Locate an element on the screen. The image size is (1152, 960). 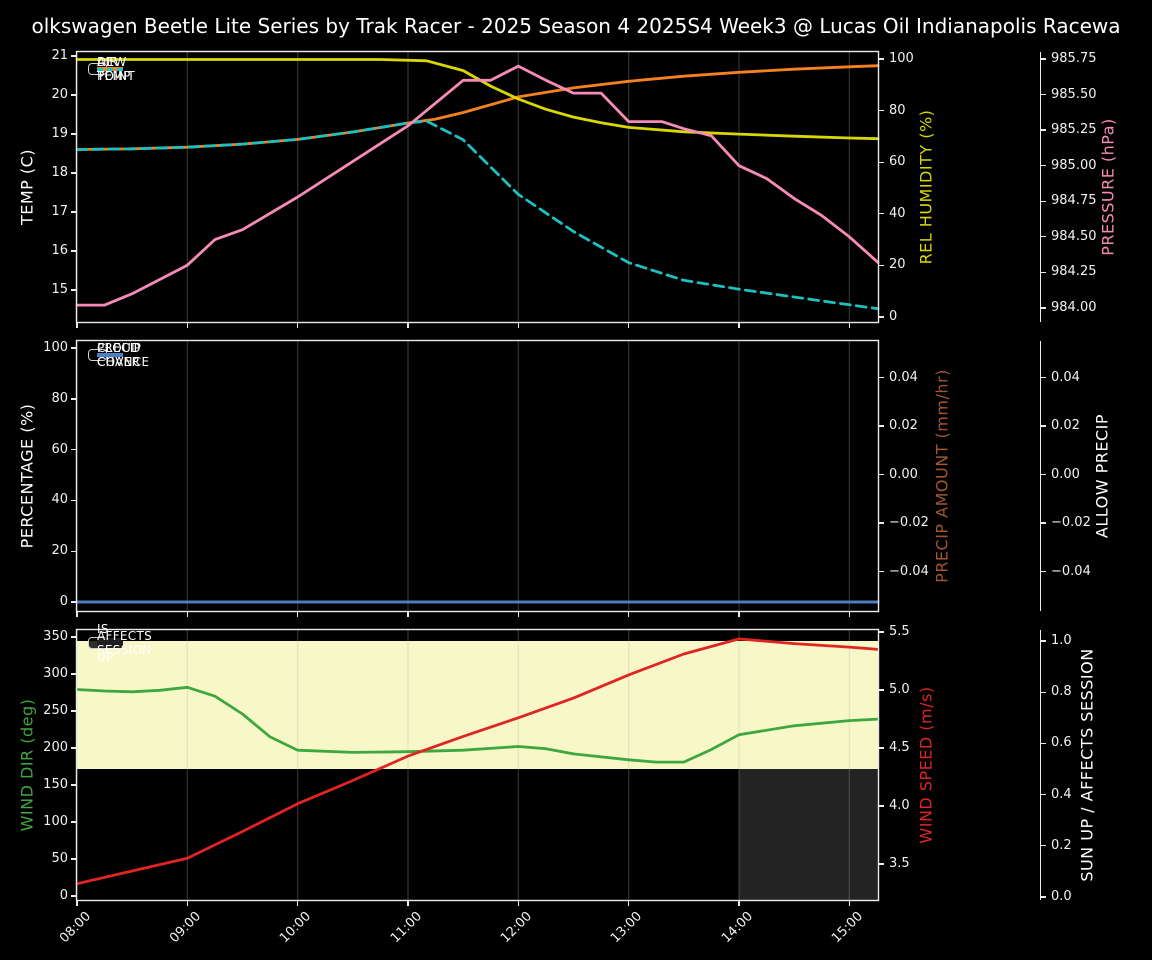
tick-label: 50 is located at coordinates (59, 858).